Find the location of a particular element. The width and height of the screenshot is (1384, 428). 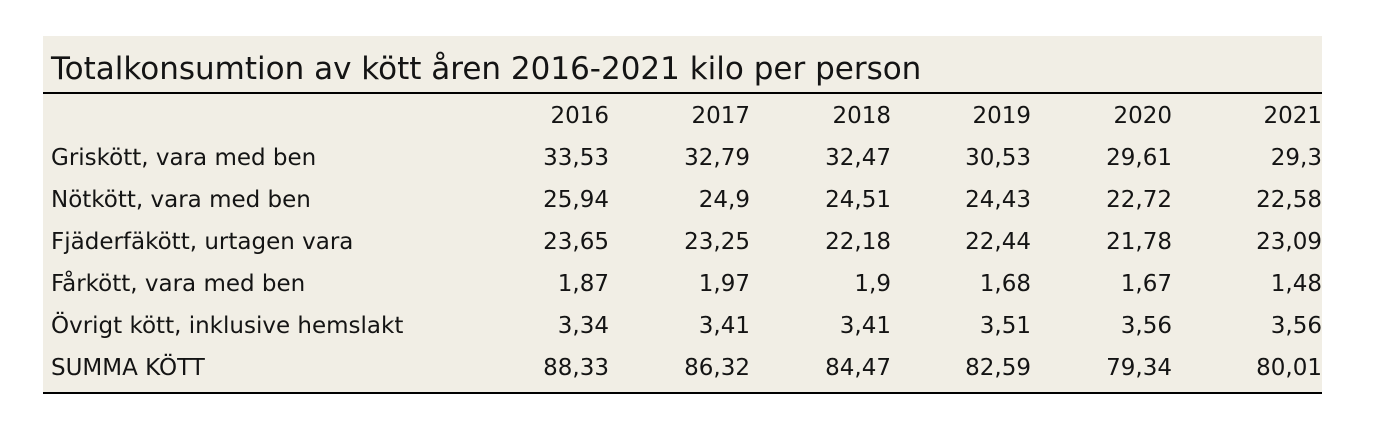

table-cell: 24,43 is located at coordinates (998, 200).